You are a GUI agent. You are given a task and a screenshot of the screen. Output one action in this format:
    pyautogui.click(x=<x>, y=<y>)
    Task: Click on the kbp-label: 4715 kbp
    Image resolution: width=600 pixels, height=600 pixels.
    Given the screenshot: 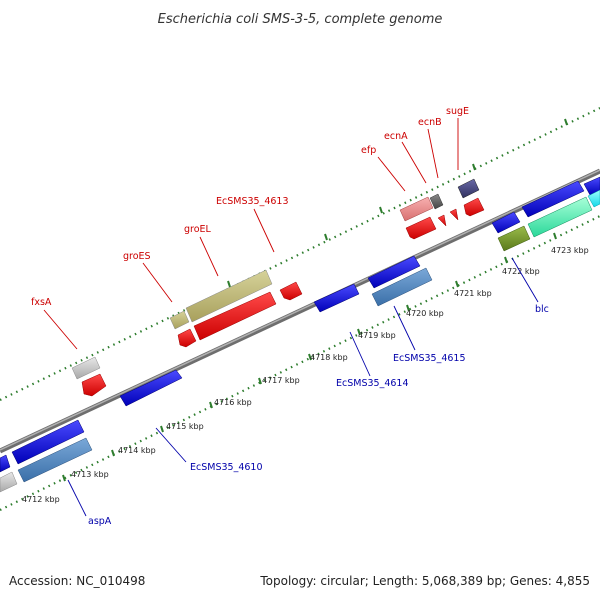 What is the action you would take?
    pyautogui.click(x=185, y=426)
    